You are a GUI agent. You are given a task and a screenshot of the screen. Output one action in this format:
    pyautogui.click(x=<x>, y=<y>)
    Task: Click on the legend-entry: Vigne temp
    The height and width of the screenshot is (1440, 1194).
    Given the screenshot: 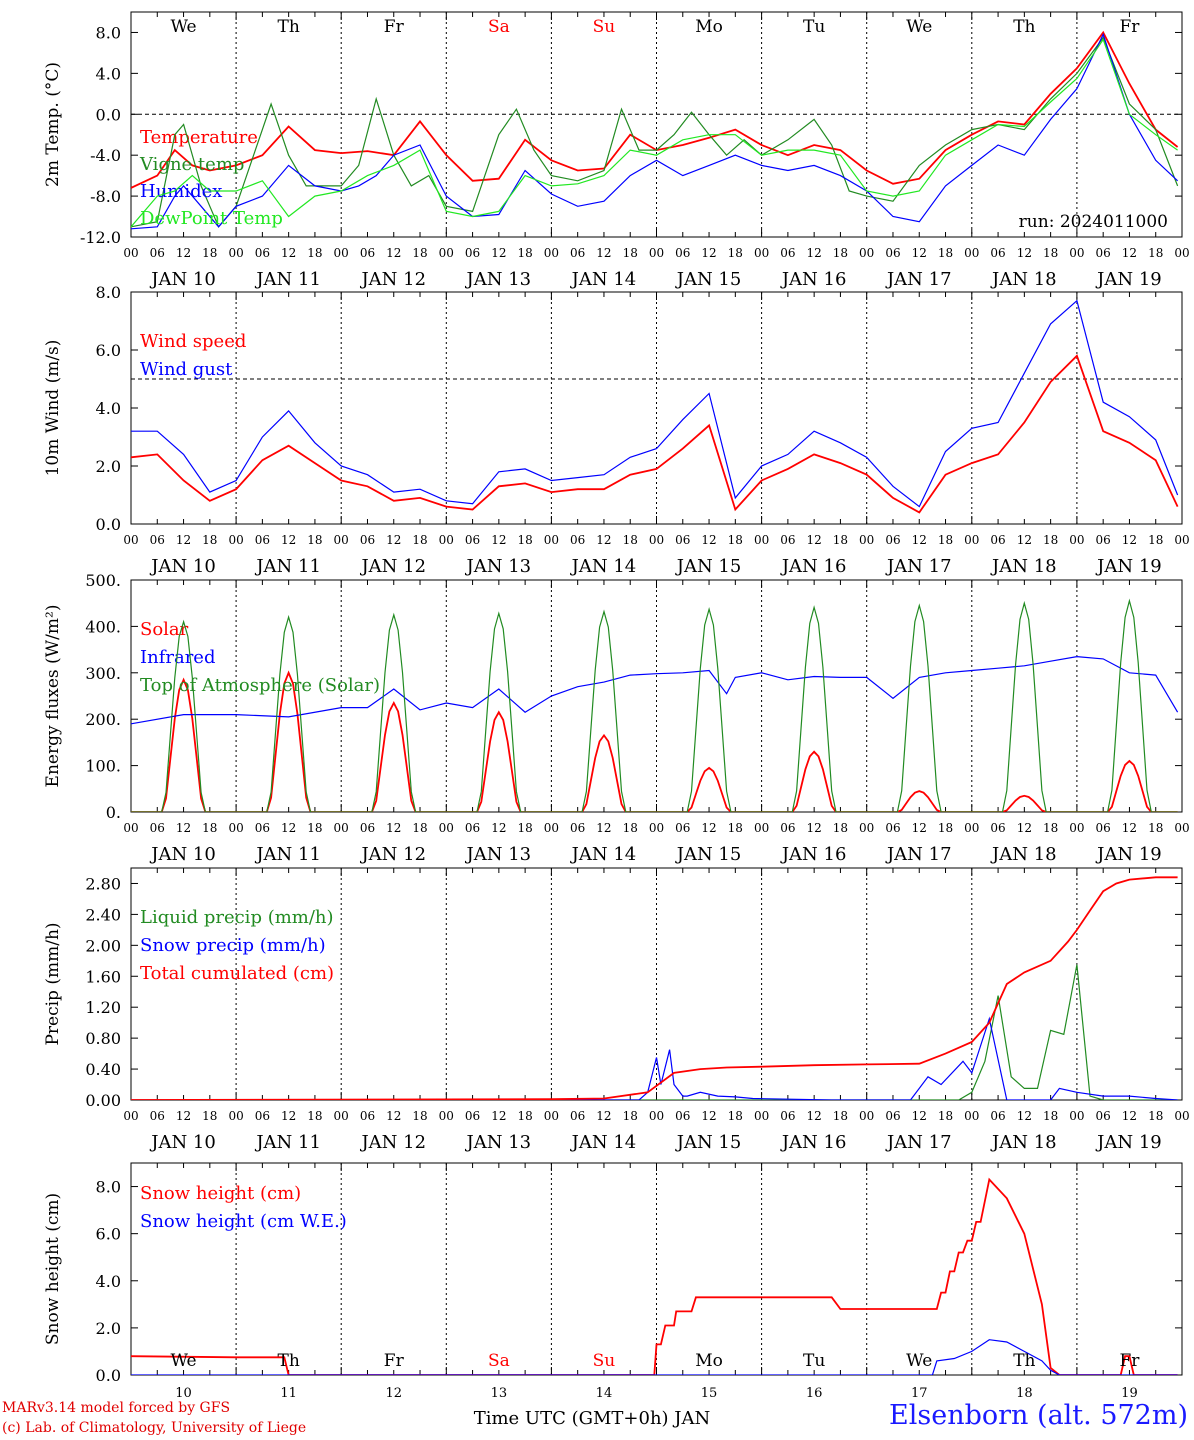 What is the action you would take?
    pyautogui.click(x=191, y=164)
    